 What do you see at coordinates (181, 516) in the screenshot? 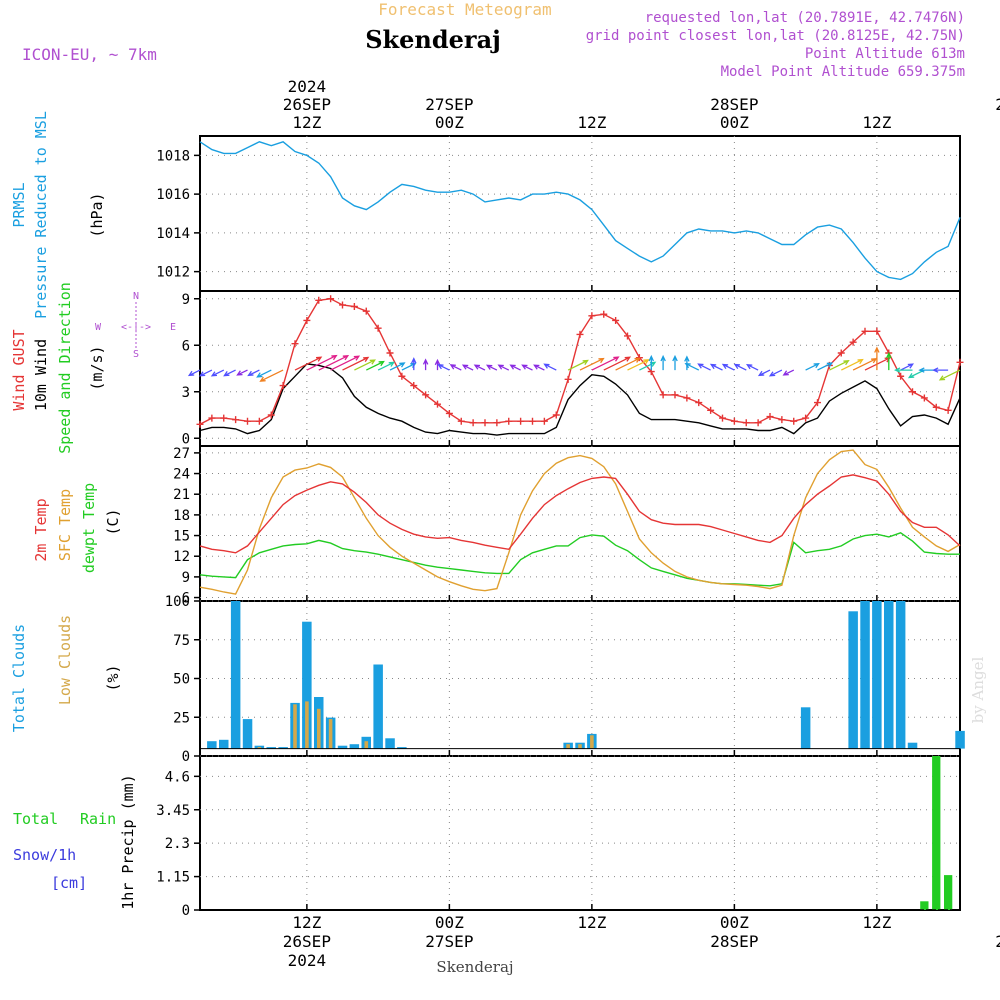
I see `y-tick-label: 18` at bounding box center [181, 516].